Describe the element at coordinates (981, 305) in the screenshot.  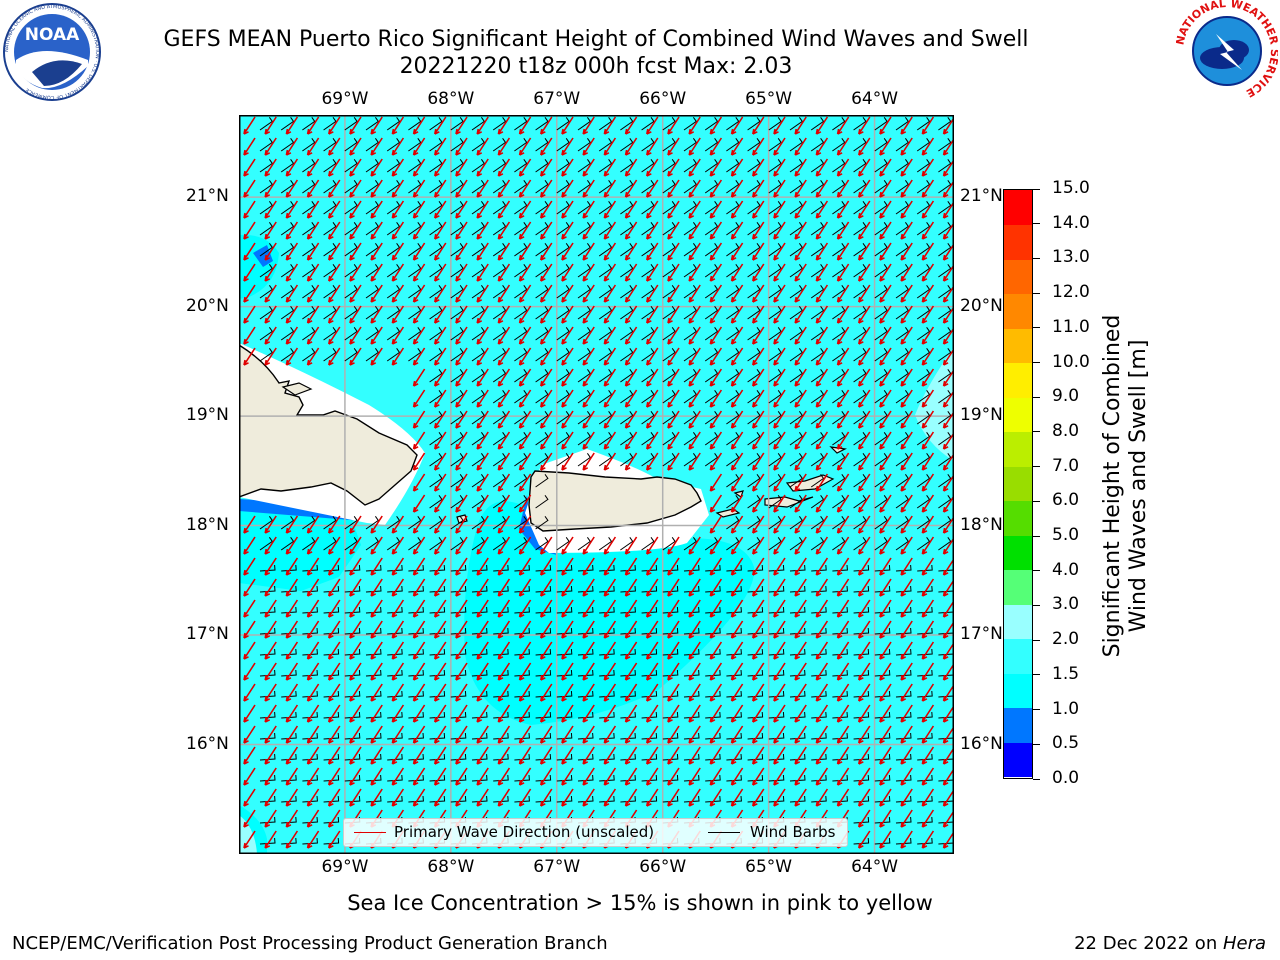
I see `lat-label: 20°N` at that location.